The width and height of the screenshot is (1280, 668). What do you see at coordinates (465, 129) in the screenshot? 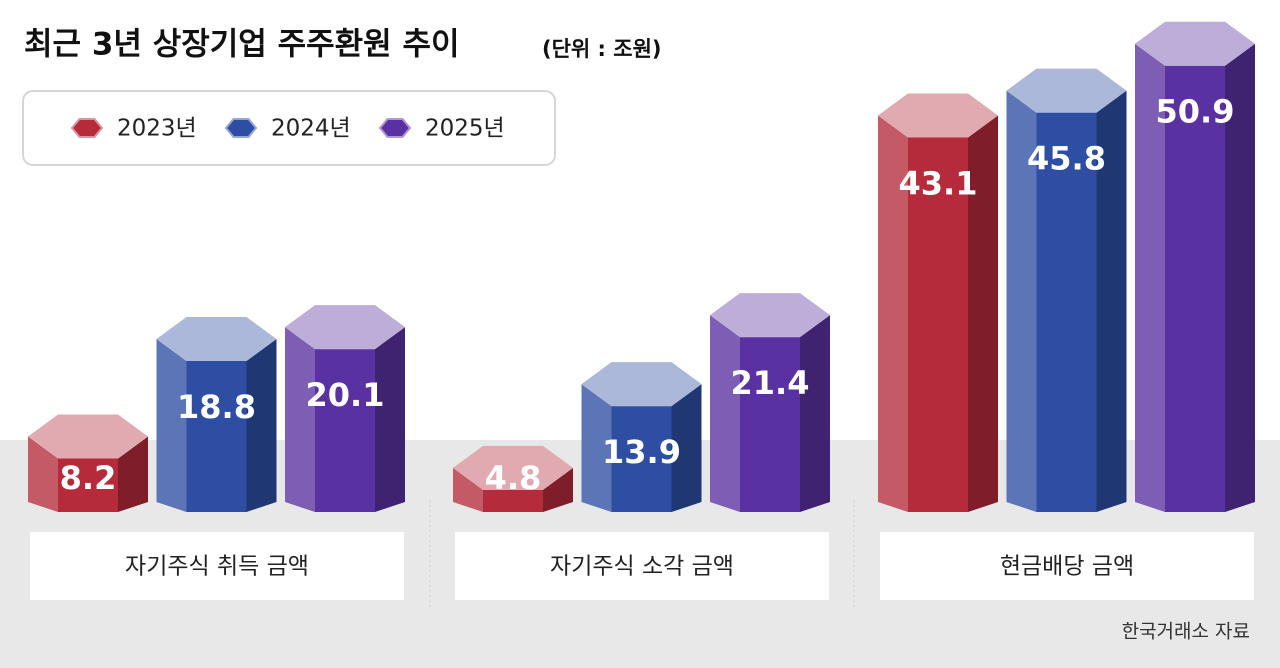
I see `legend-label: 2025년` at bounding box center [465, 129].